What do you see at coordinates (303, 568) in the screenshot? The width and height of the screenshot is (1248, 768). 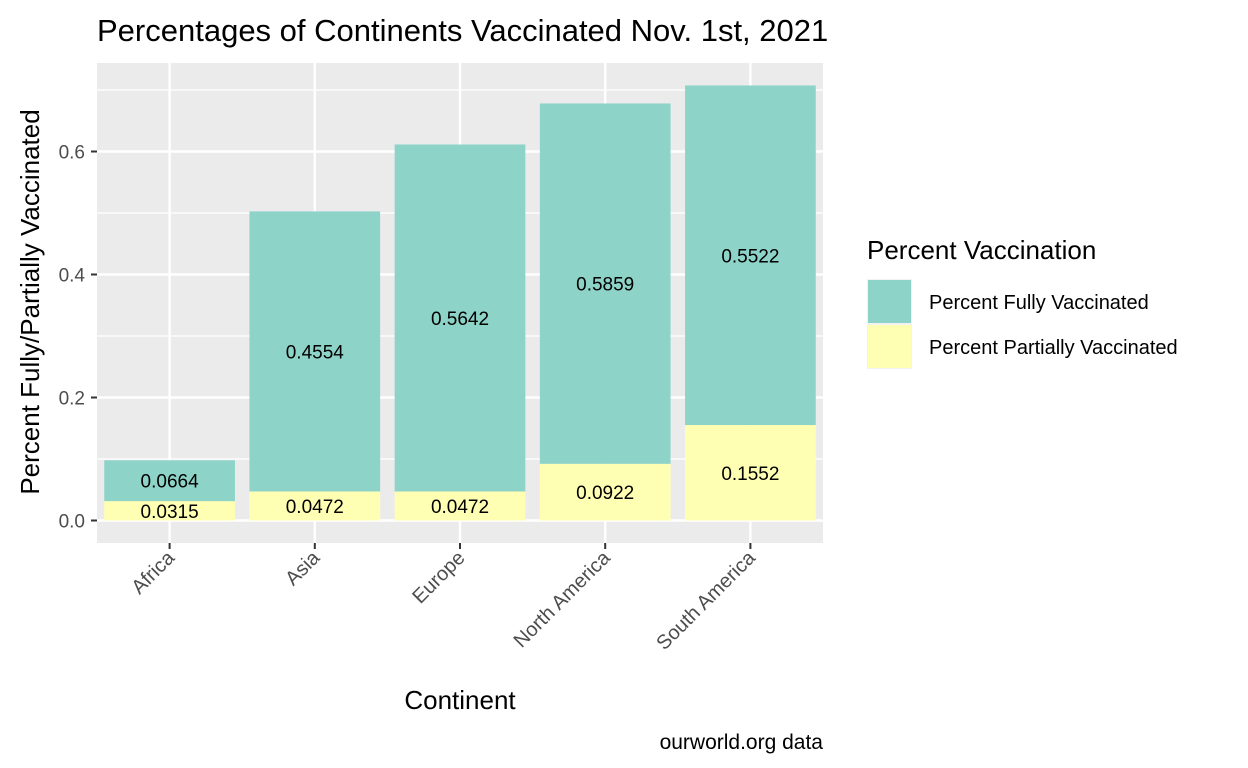 I see `x-tick-label: Asia` at bounding box center [303, 568].